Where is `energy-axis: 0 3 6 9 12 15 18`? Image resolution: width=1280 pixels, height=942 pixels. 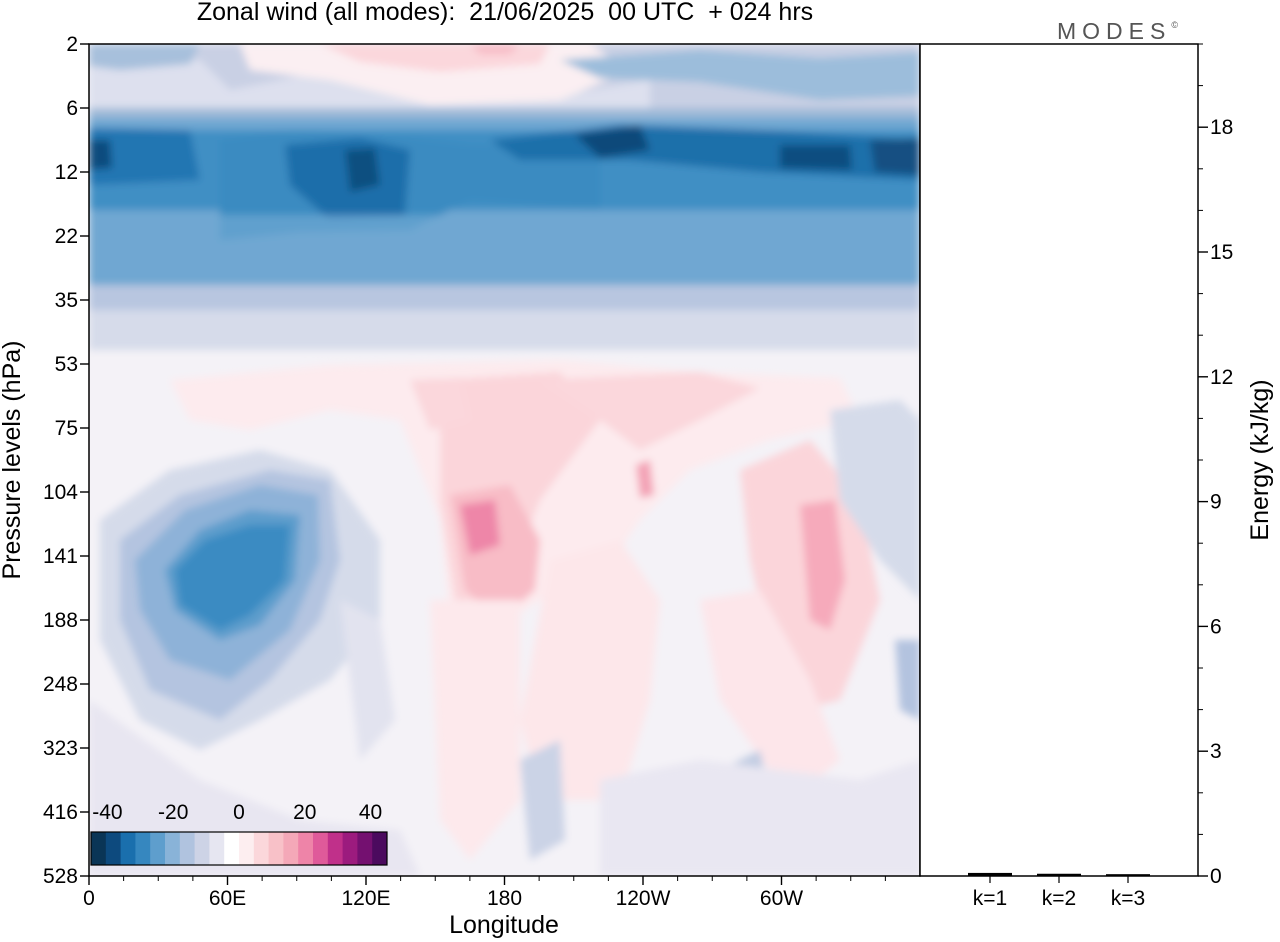
energy-axis: 0 3 6 9 12 15 18 is located at coordinates (1215, 465).